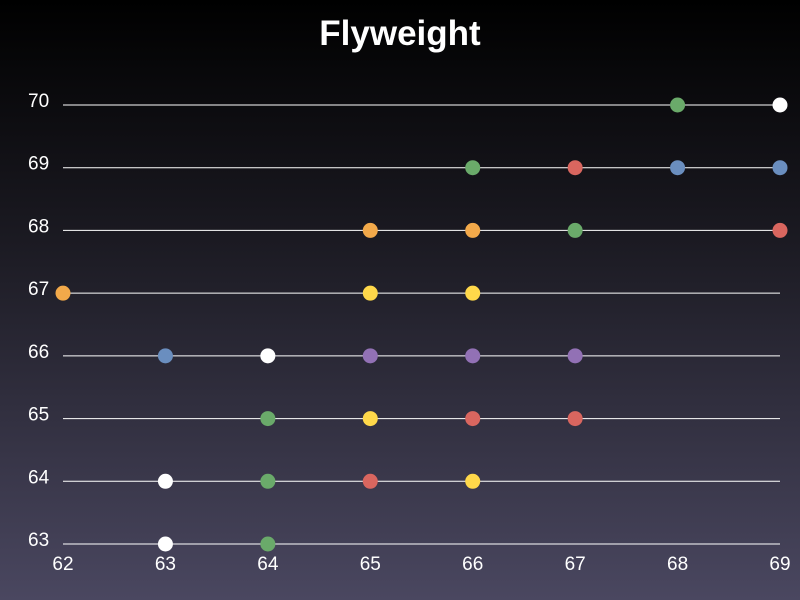  Describe the element at coordinates (370, 564) in the screenshot. I see `x-tick-label: 65` at that location.